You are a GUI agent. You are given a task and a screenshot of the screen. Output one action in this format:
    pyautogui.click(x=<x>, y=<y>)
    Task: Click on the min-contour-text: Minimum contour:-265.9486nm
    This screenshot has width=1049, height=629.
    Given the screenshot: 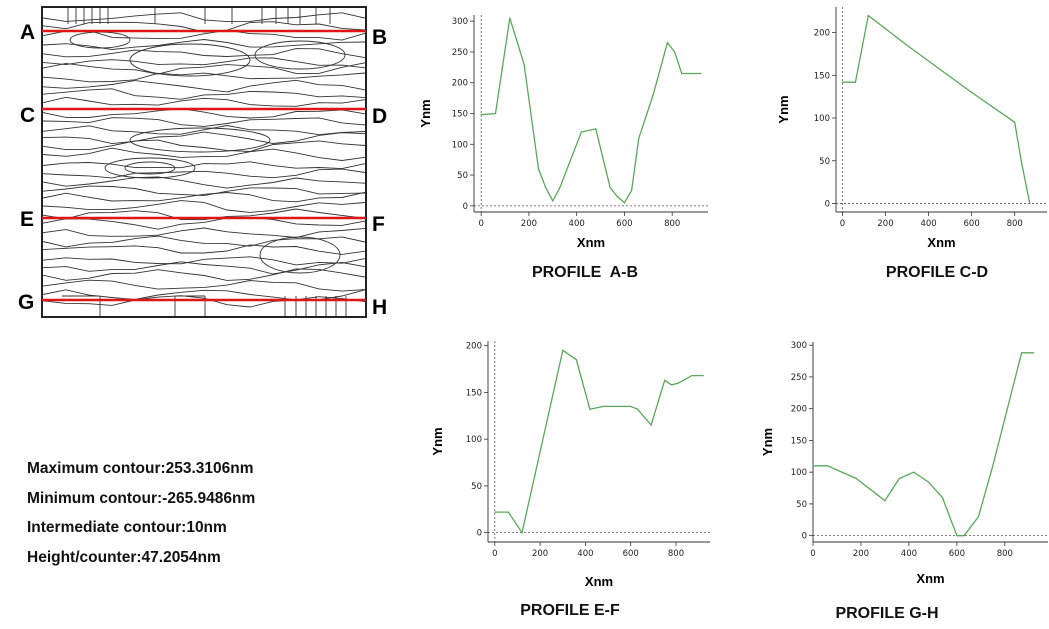 What is the action you would take?
    pyautogui.click(x=141, y=498)
    